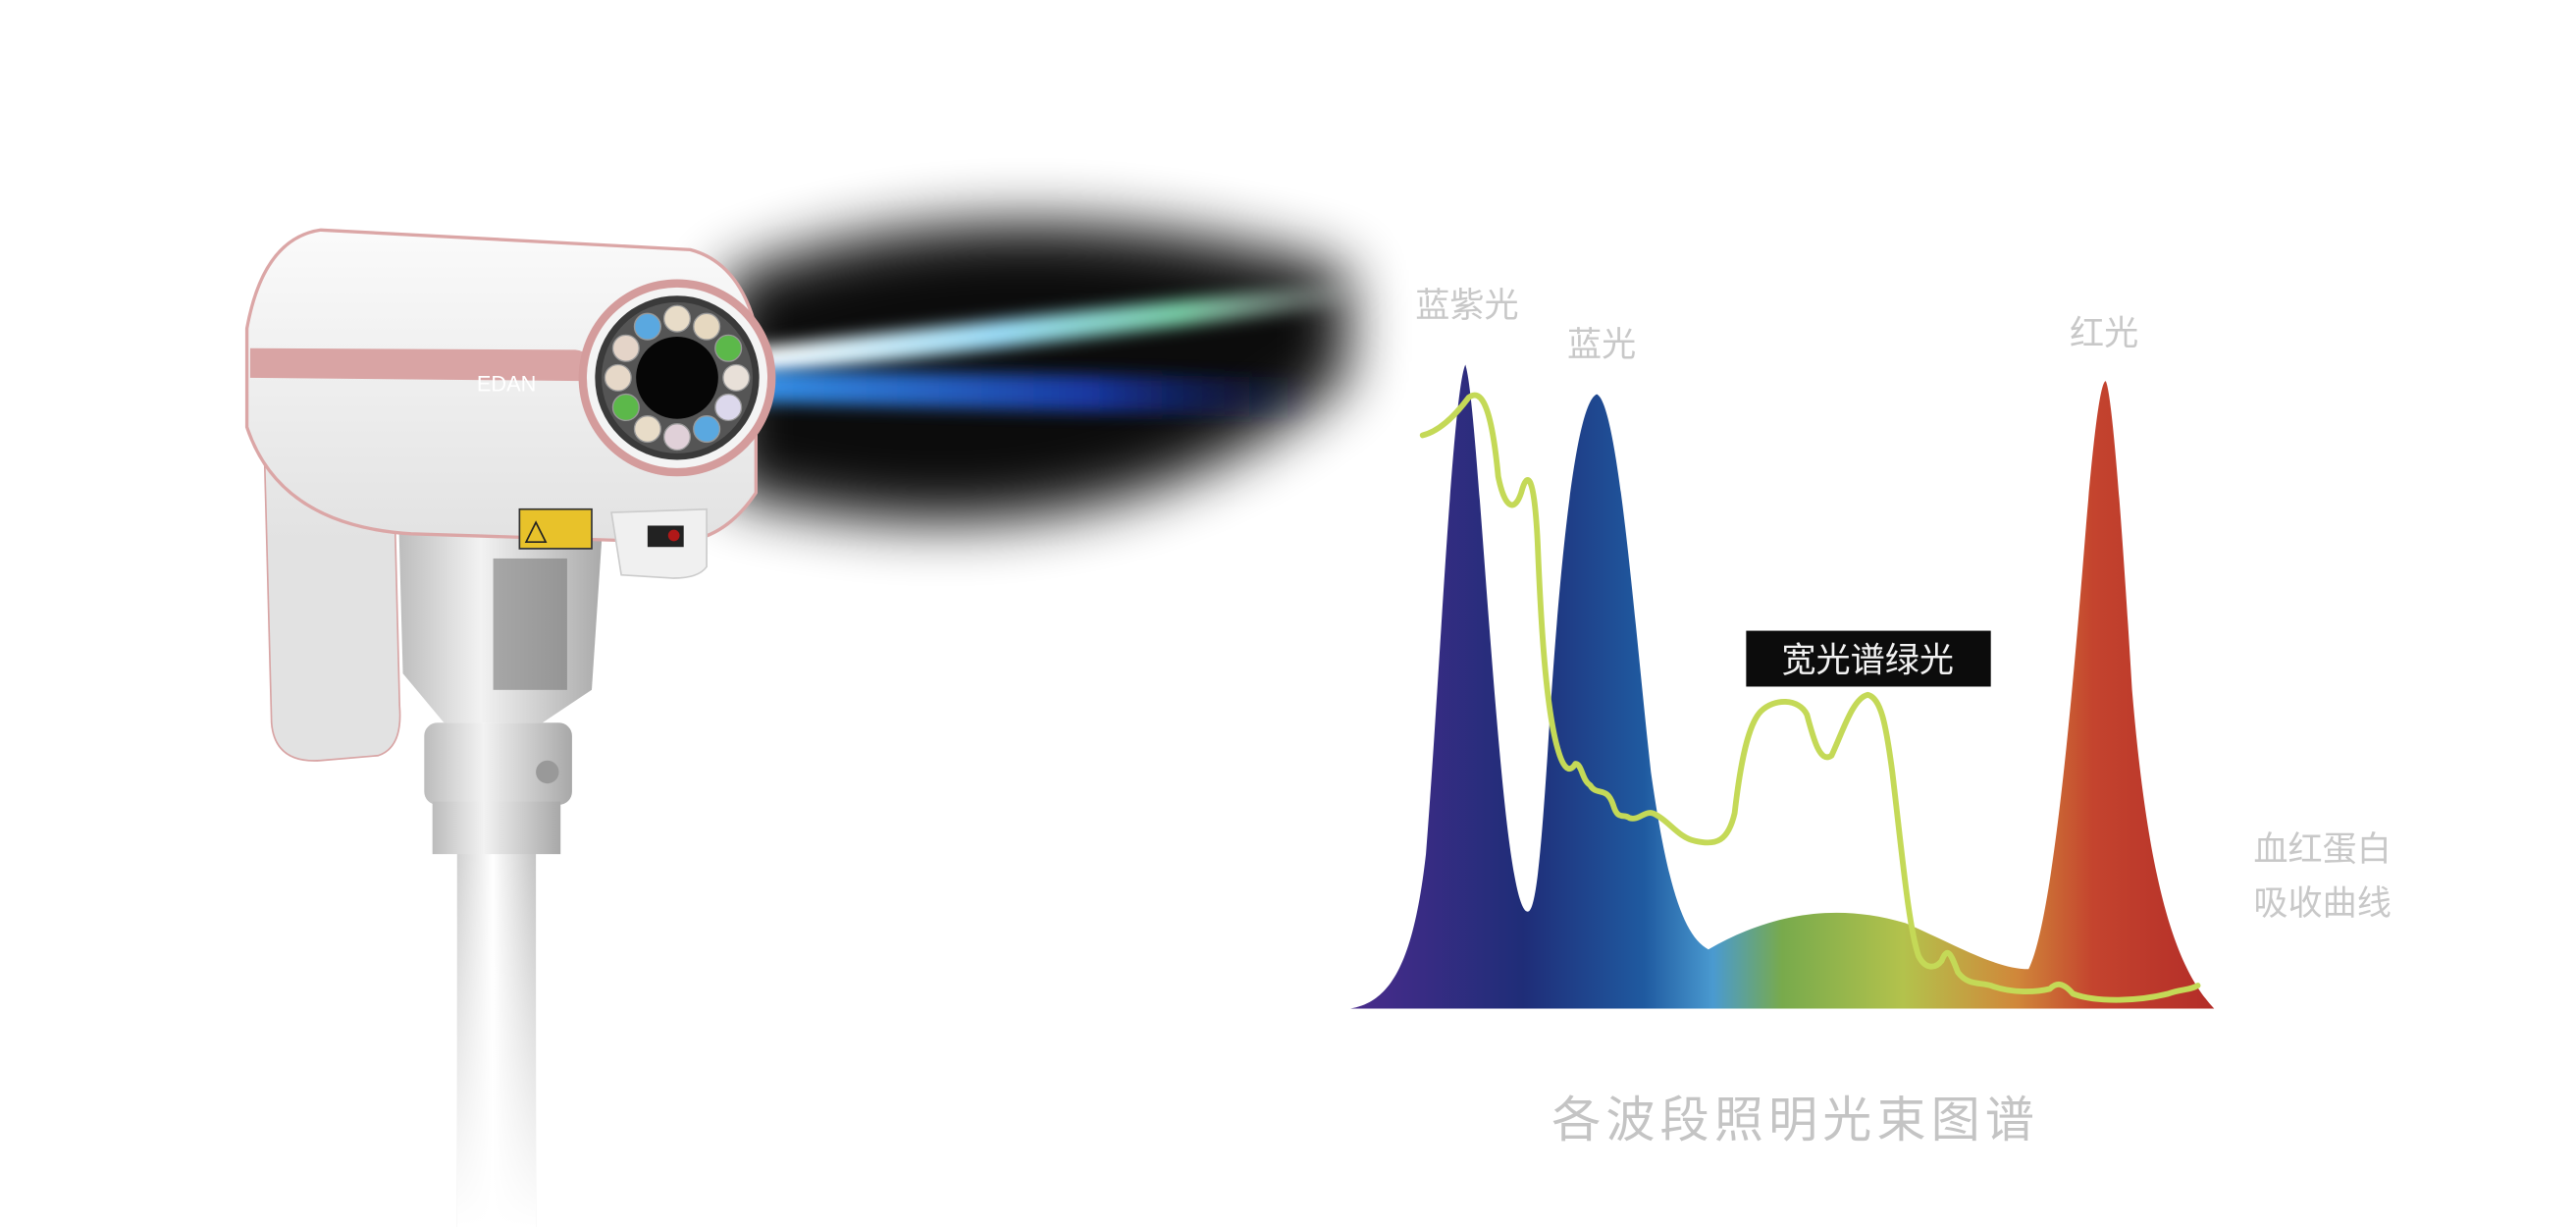 This screenshot has height=1227, width=2576. Describe the element at coordinates (420, 364) in the screenshot. I see `accent-stripe` at that location.